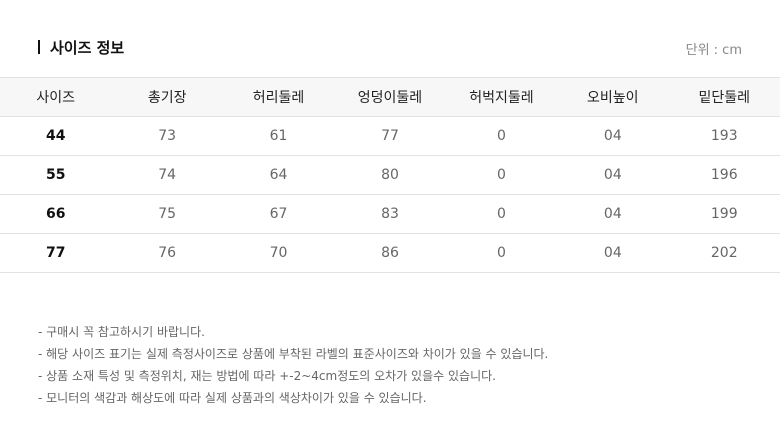 Image resolution: width=780 pixels, height=445 pixels. Describe the element at coordinates (278, 253) in the screenshot. I see `measurement-cell: 70` at that location.